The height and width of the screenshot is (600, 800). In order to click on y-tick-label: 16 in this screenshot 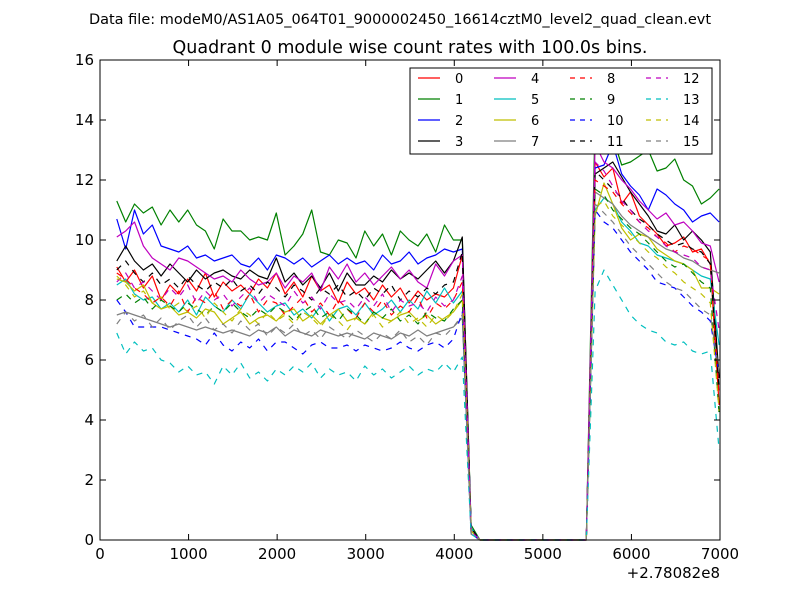, I will do `click(84, 60)`.